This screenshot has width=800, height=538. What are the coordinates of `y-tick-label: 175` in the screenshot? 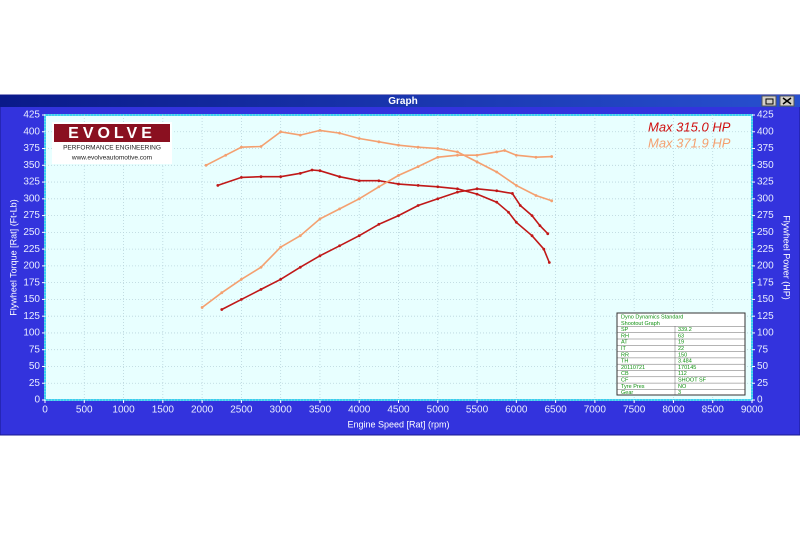 It's located at (31, 282).